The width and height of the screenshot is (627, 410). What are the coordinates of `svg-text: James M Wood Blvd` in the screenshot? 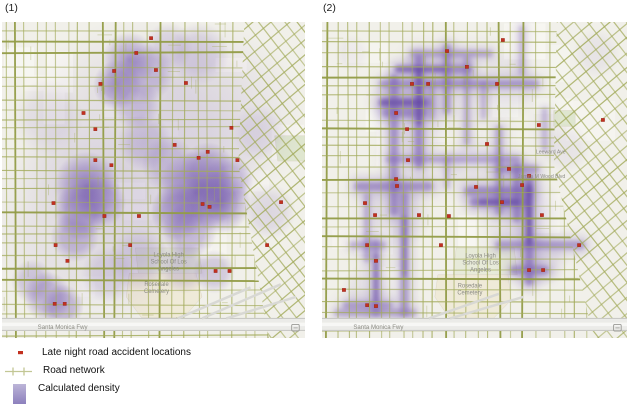 It's located at (541, 177).